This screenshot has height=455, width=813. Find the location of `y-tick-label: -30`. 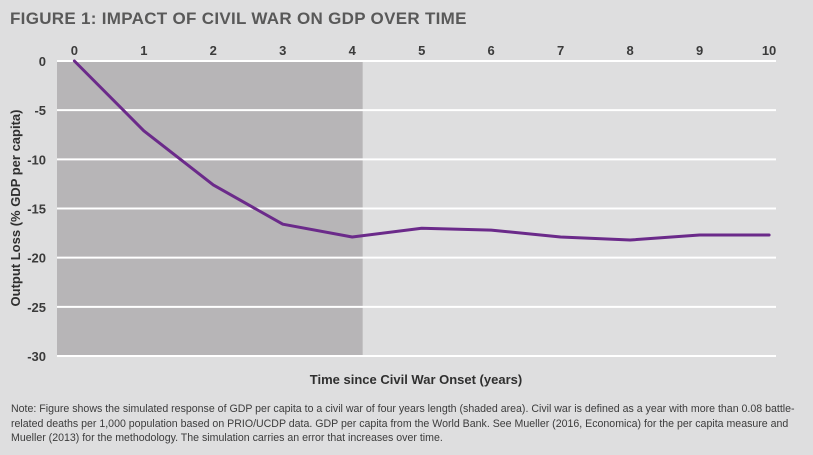

y-tick-label: -30 is located at coordinates (36, 356).